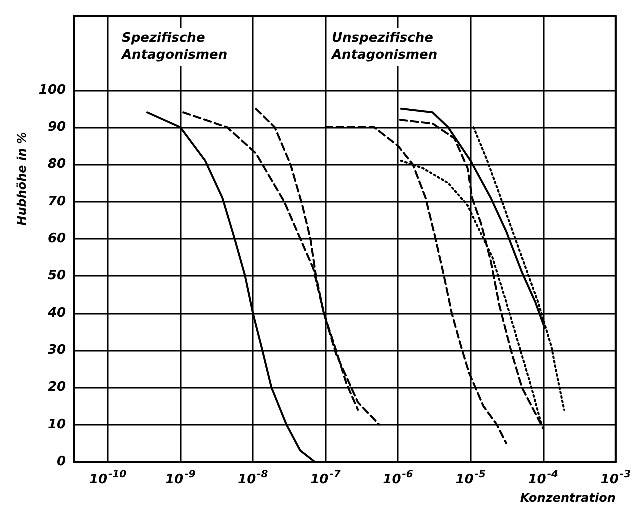 This screenshot has width=642, height=516. Describe the element at coordinates (56, 313) in the screenshot. I see `y-tick-label: 40` at that location.